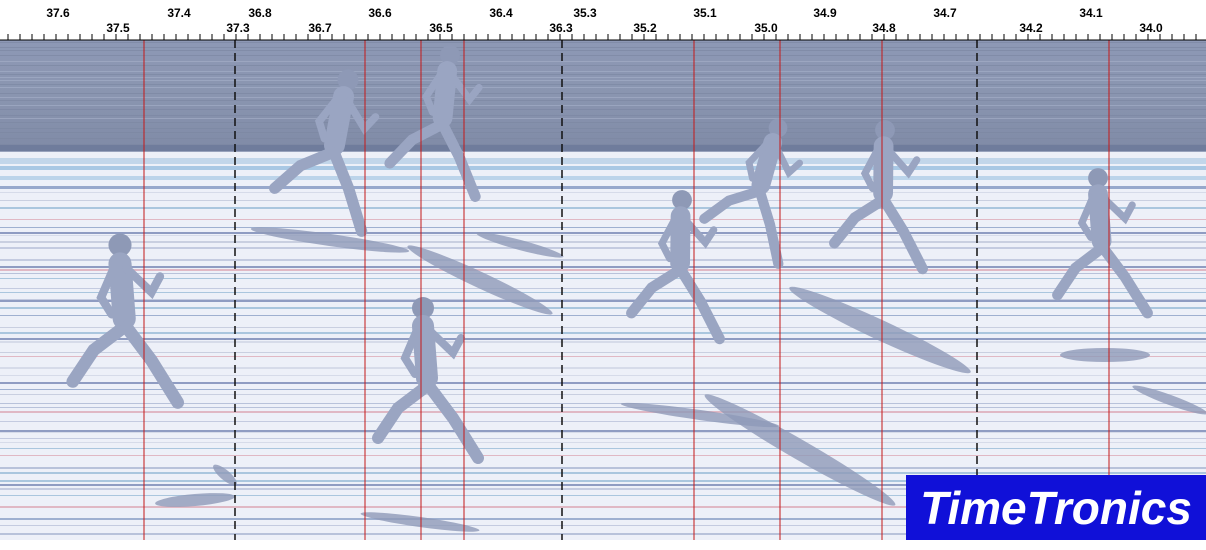  Describe the element at coordinates (766, 28) in the screenshot. I see `scale-label: 35.0` at that location.